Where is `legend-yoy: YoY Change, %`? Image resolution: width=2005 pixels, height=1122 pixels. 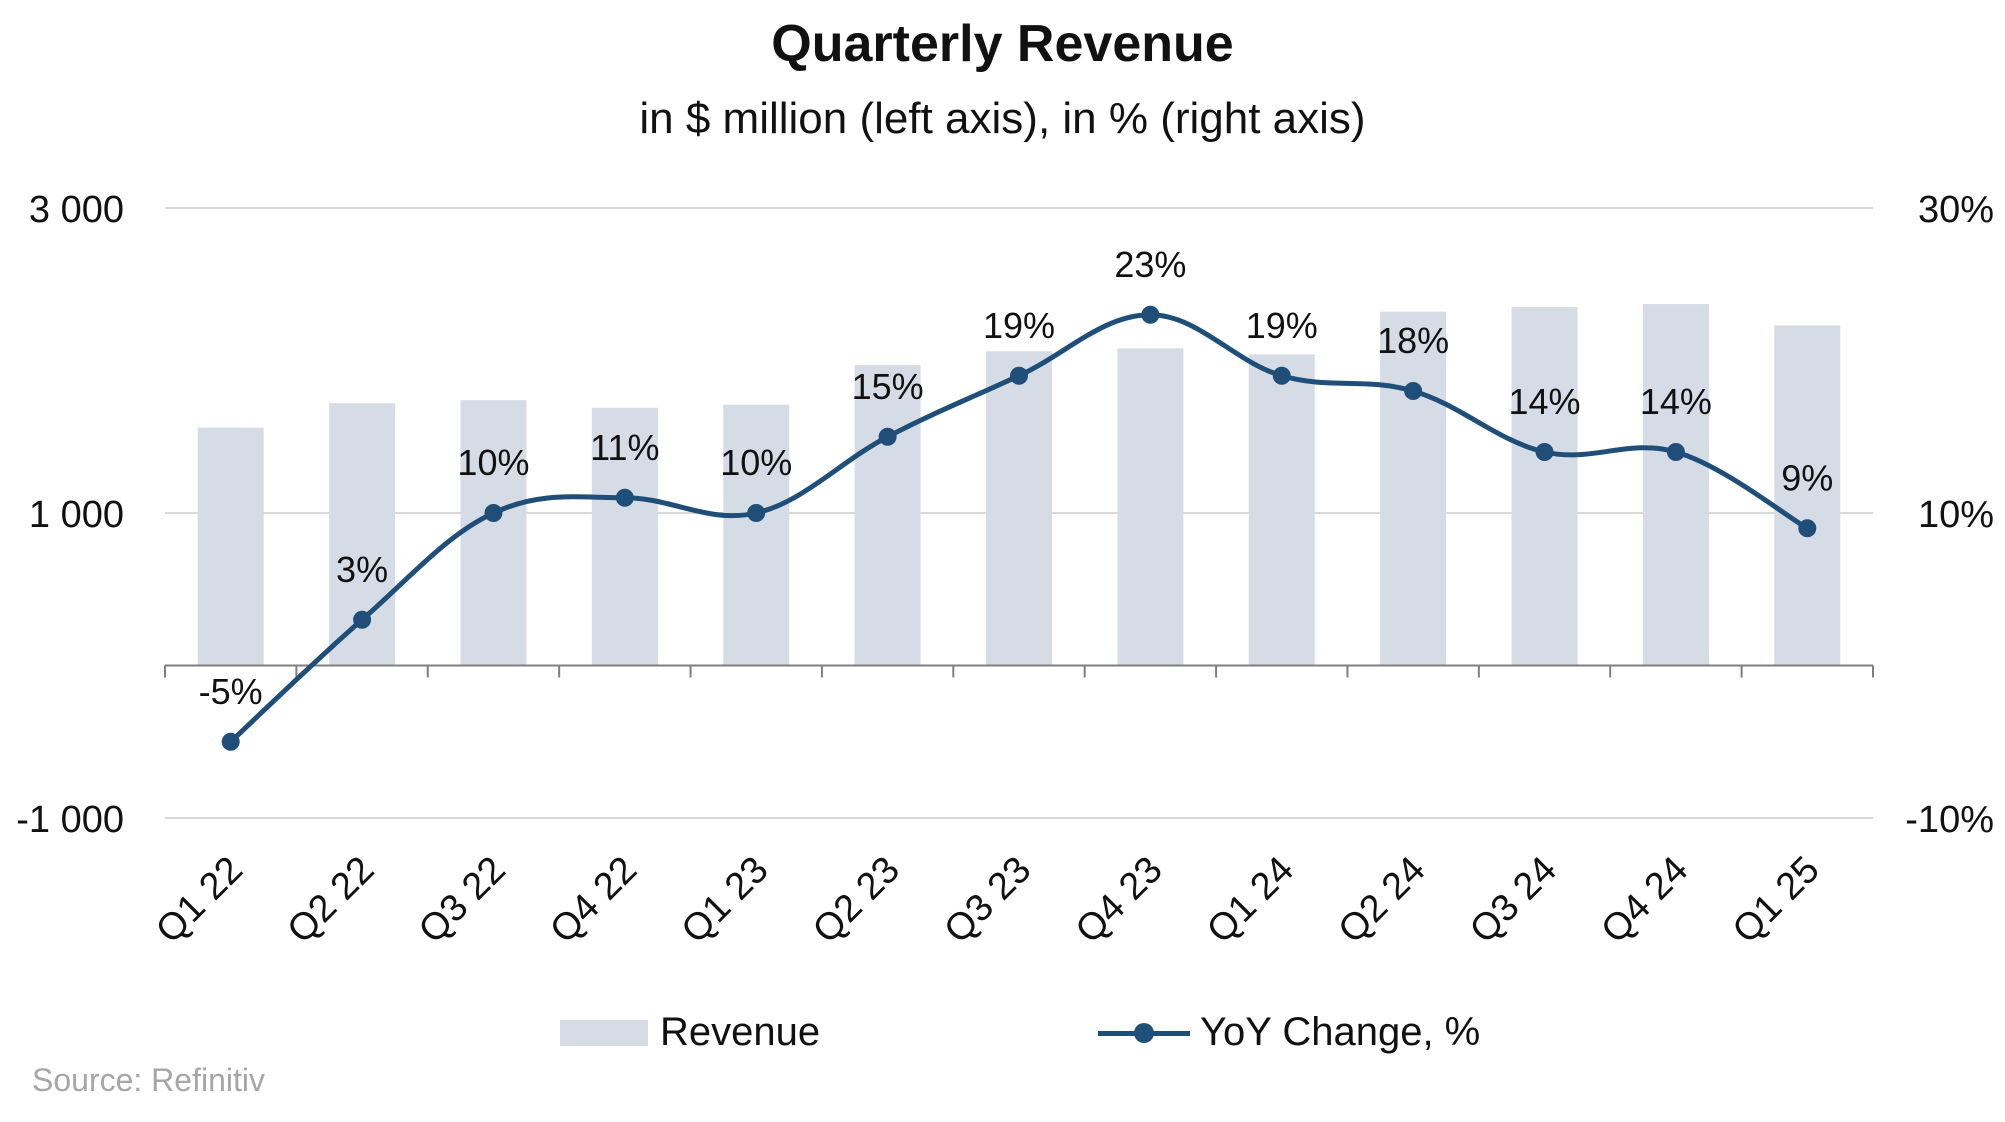 legend-yoy: YoY Change, % is located at coordinates (1289, 1032).